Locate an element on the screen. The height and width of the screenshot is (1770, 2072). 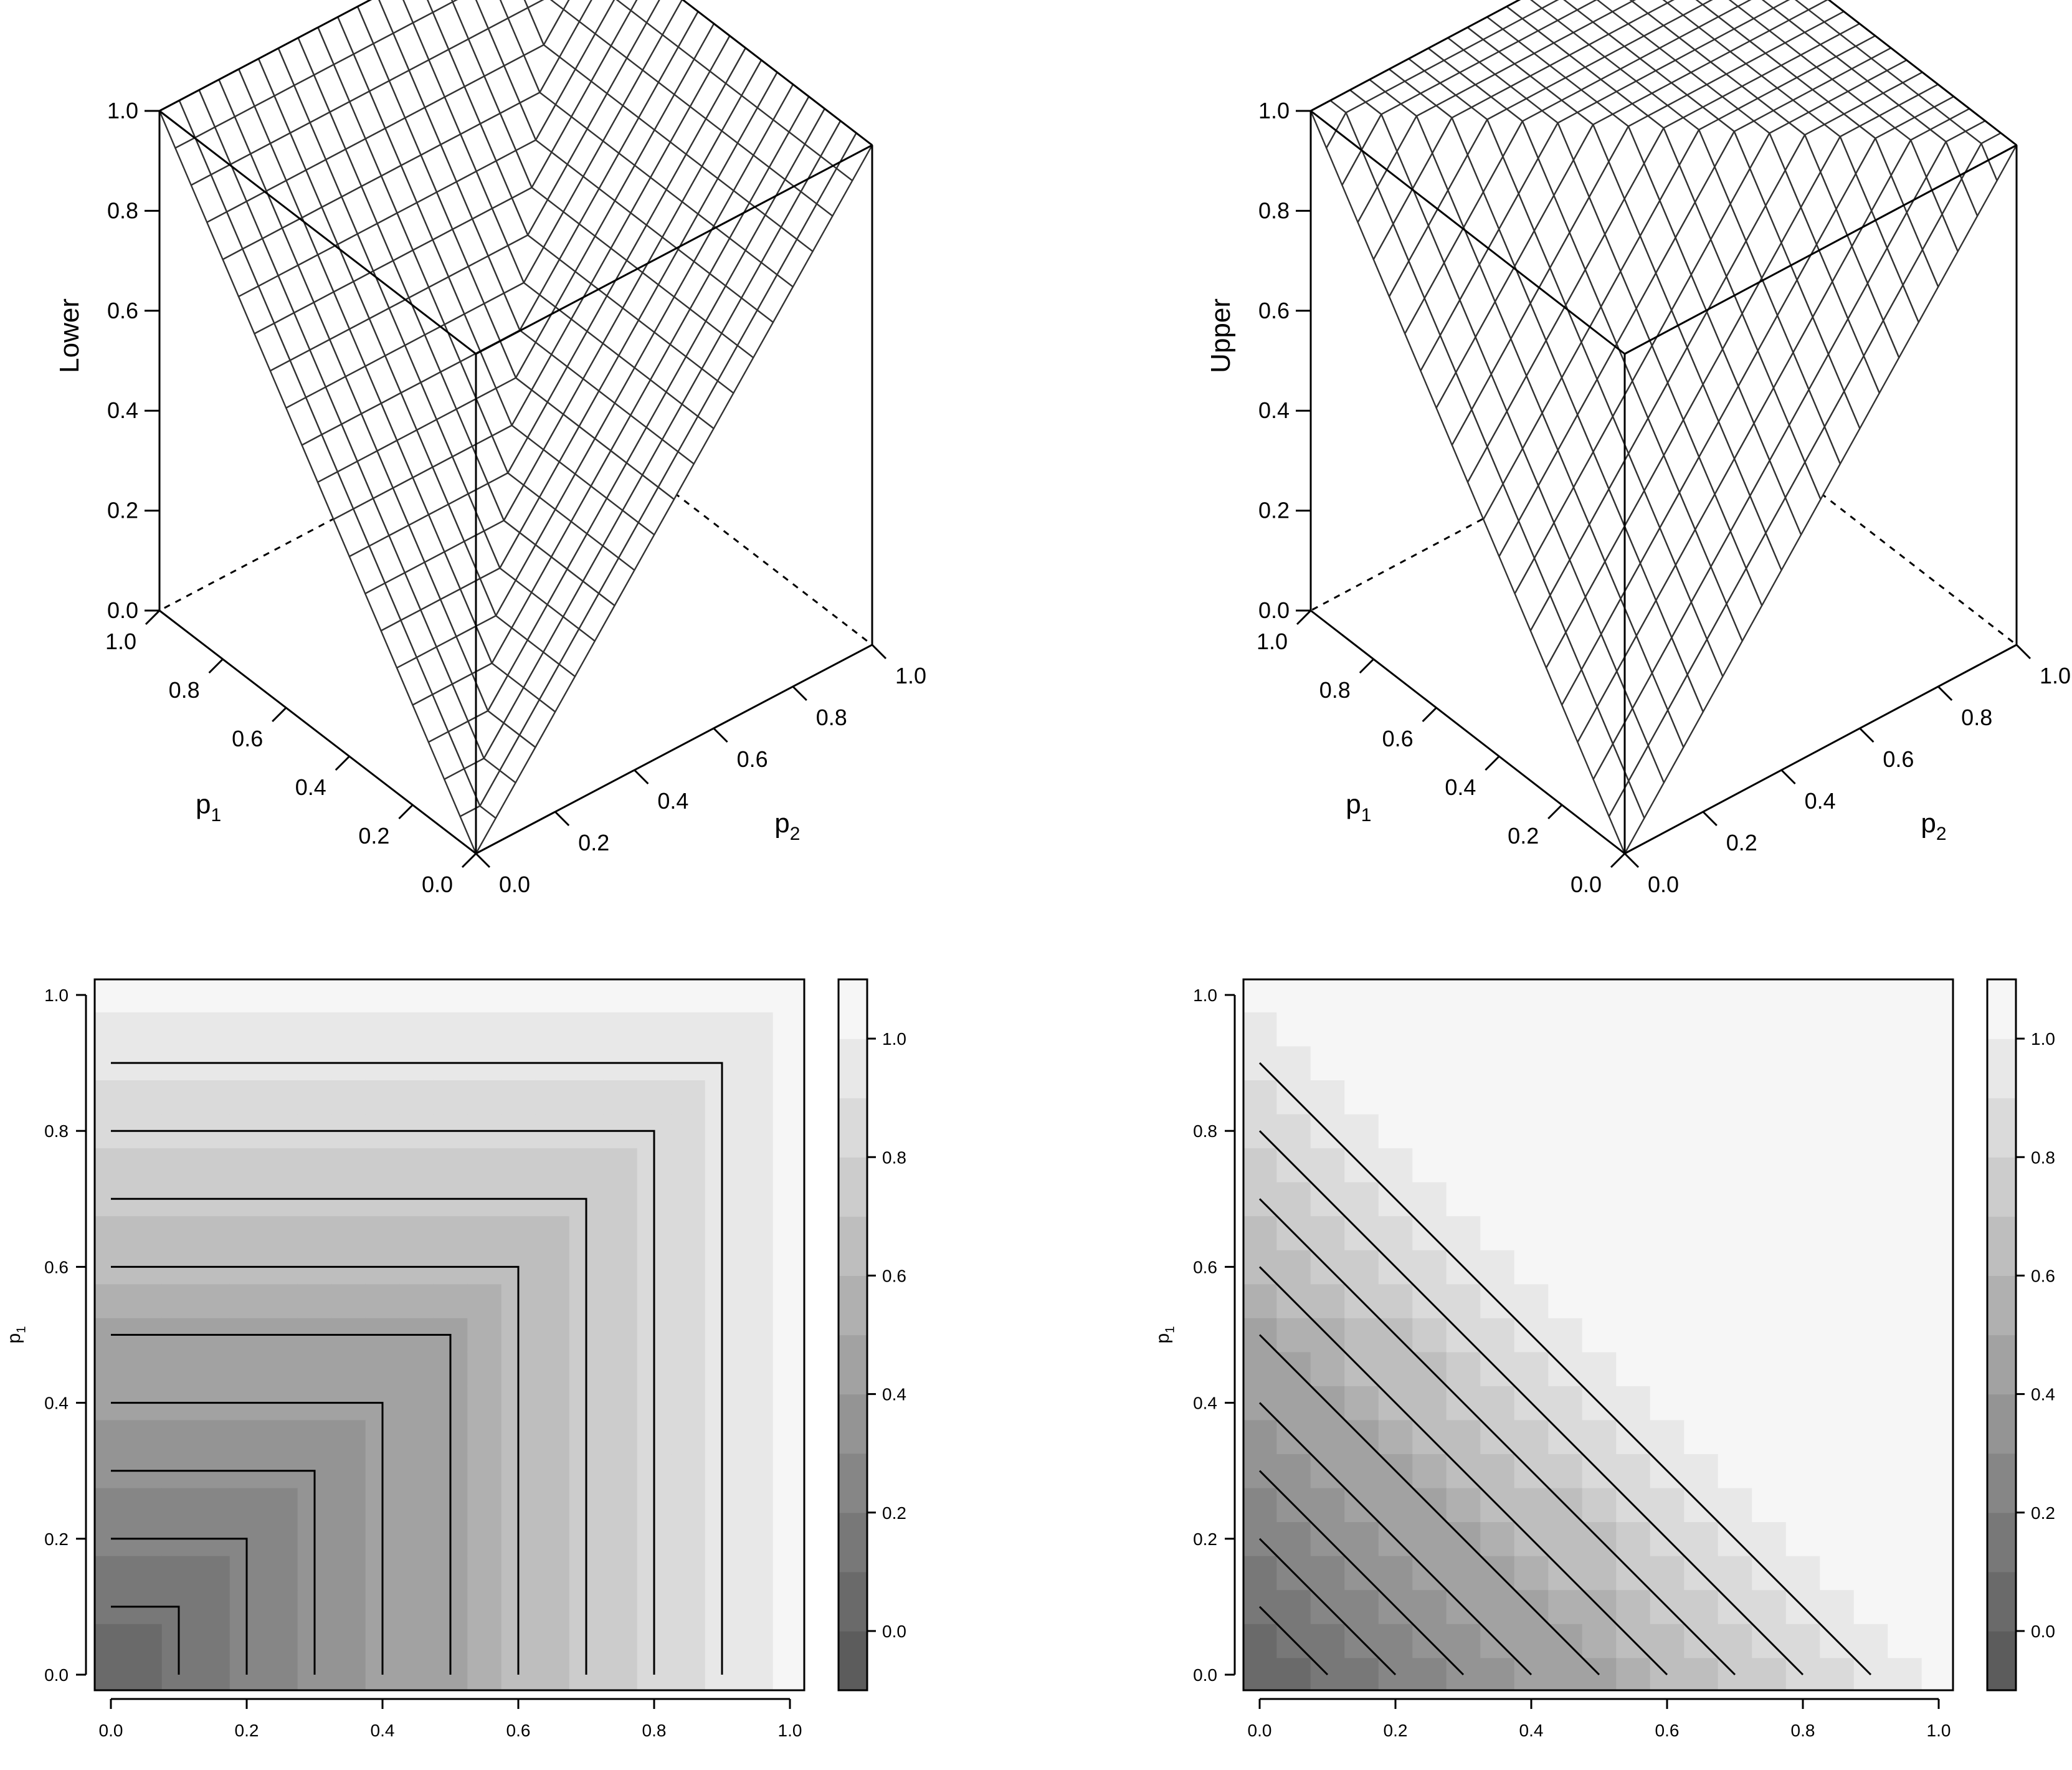
p2-tick-label: 0.2 is located at coordinates (1741, 842).